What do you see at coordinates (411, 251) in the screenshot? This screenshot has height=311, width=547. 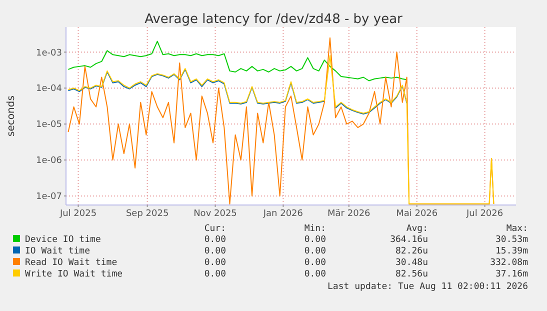 I see `text: 82.26u` at bounding box center [411, 251].